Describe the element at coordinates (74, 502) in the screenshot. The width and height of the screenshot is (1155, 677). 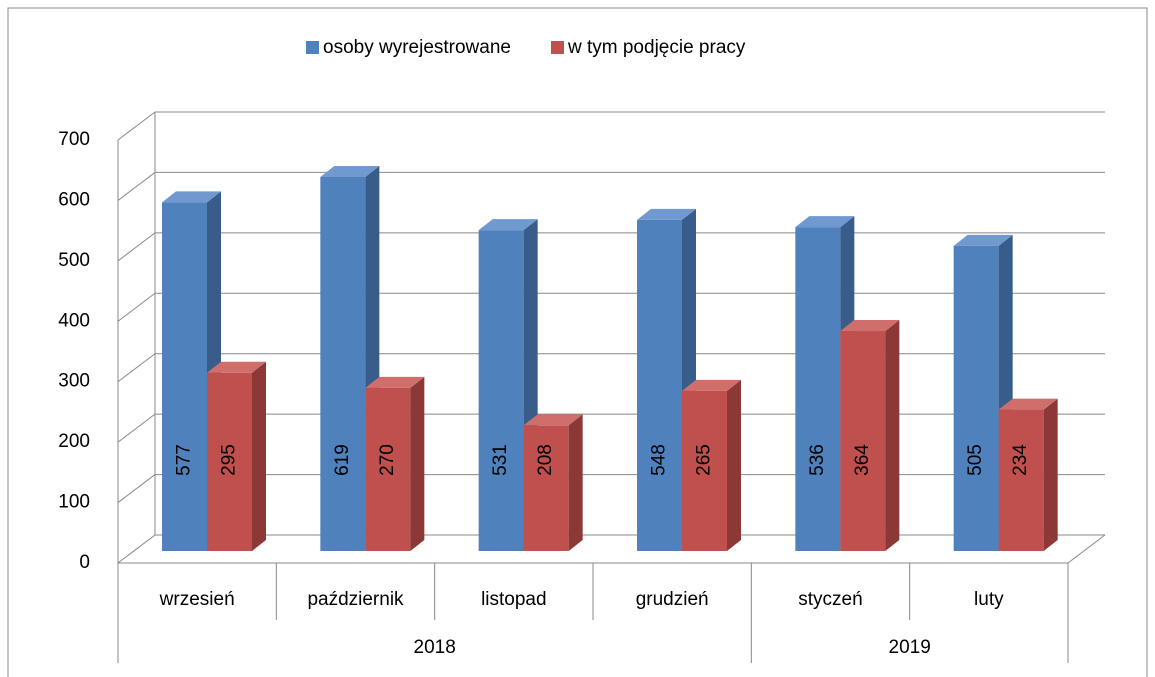
I see `y-tick-label: 100` at that location.